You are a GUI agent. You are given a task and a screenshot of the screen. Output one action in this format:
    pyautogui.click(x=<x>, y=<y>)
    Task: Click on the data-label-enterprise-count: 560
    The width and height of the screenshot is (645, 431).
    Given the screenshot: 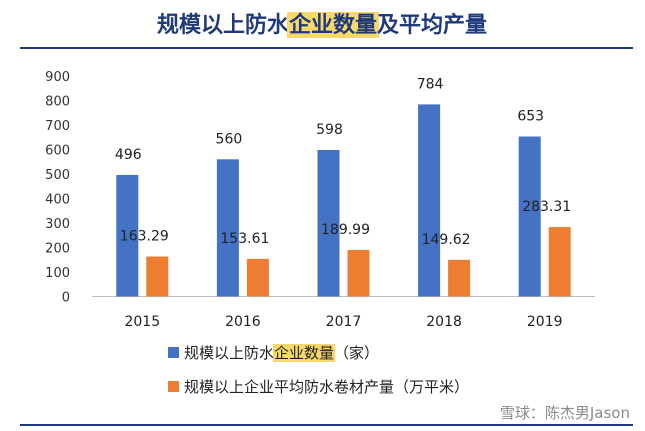 What is the action you would take?
    pyautogui.click(x=229, y=139)
    